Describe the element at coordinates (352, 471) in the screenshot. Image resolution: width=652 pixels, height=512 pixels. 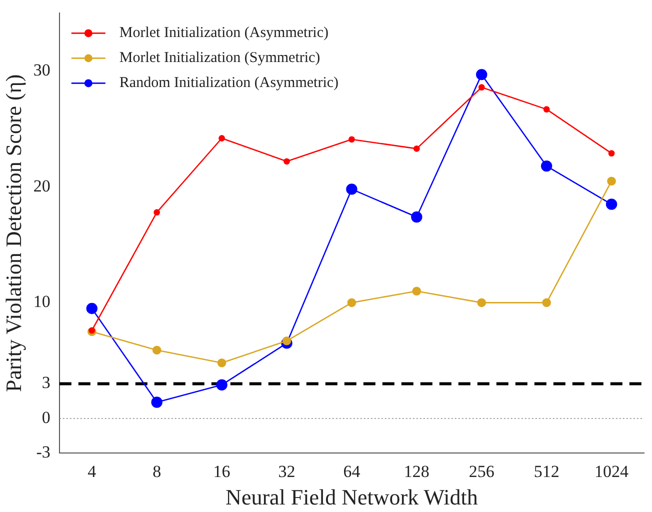
I see `x-tick-label: 64` at that location.